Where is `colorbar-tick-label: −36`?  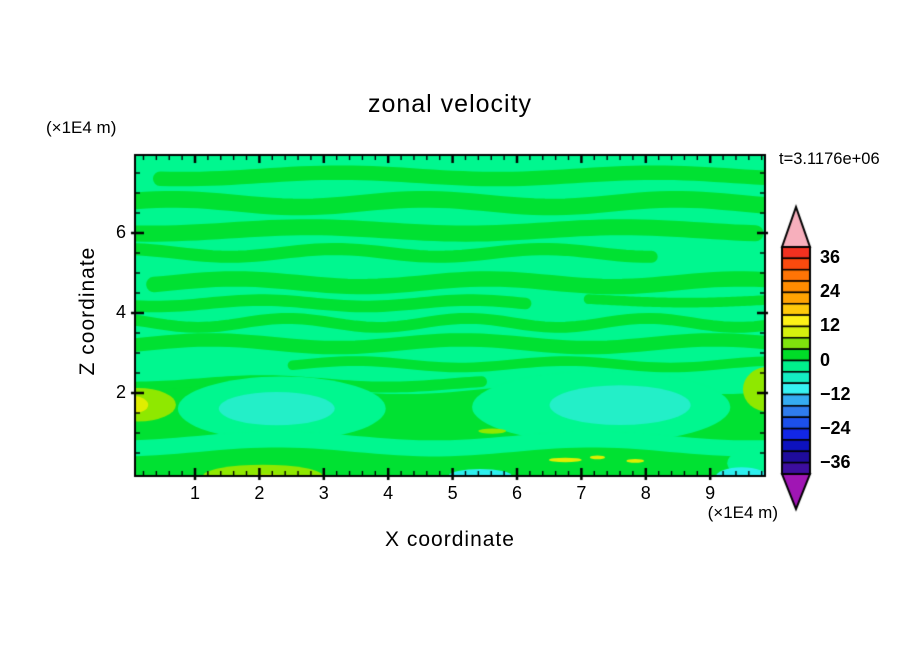 colorbar-tick-label: −36 is located at coordinates (835, 461).